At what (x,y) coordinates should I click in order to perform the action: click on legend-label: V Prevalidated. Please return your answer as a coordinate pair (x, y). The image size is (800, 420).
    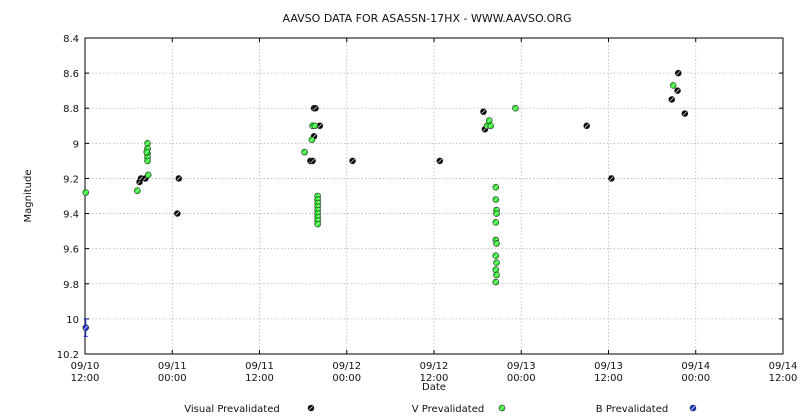
    Looking at the image, I should click on (448, 409).